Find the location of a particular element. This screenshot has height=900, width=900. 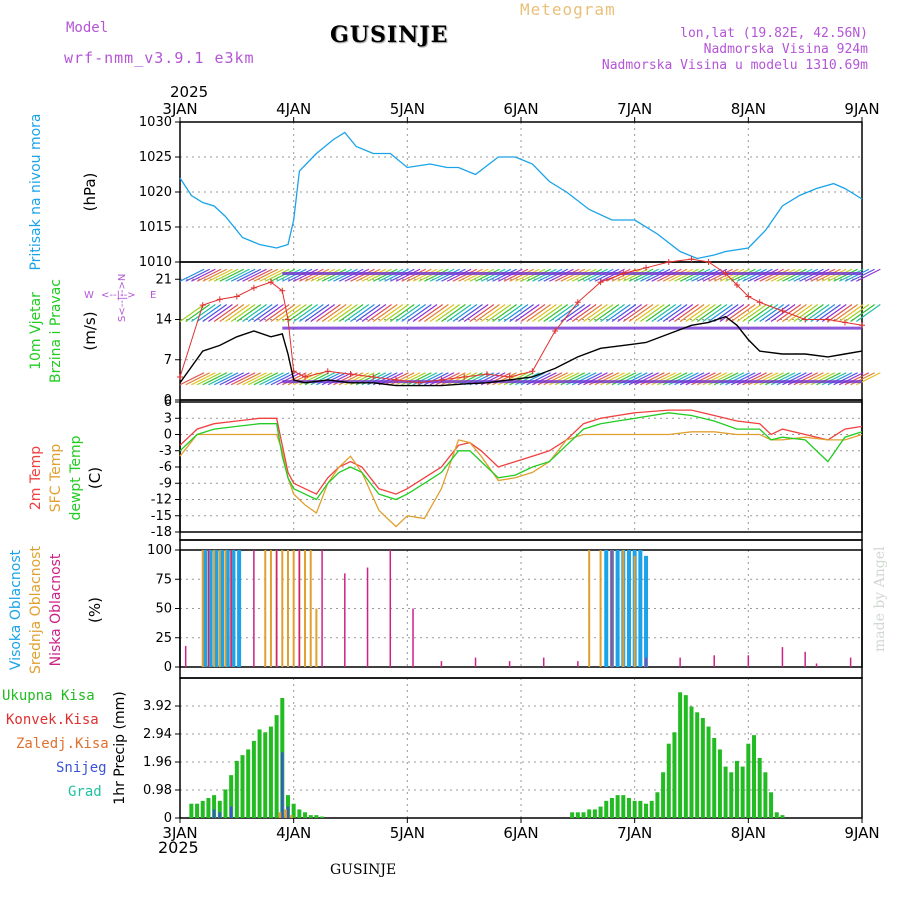

model-label: Model is located at coordinates (87, 28).